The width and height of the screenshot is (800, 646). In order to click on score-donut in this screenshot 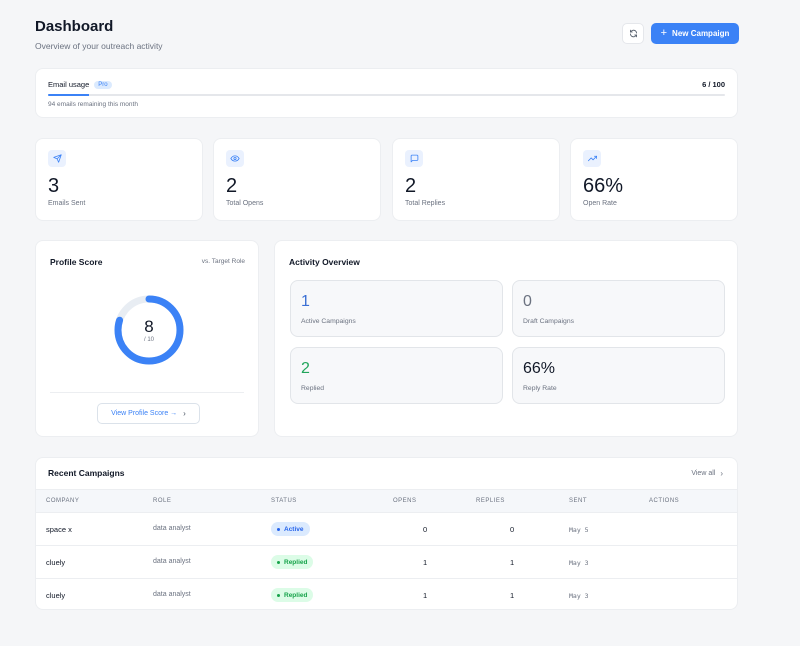, I will do `click(149, 330)`.